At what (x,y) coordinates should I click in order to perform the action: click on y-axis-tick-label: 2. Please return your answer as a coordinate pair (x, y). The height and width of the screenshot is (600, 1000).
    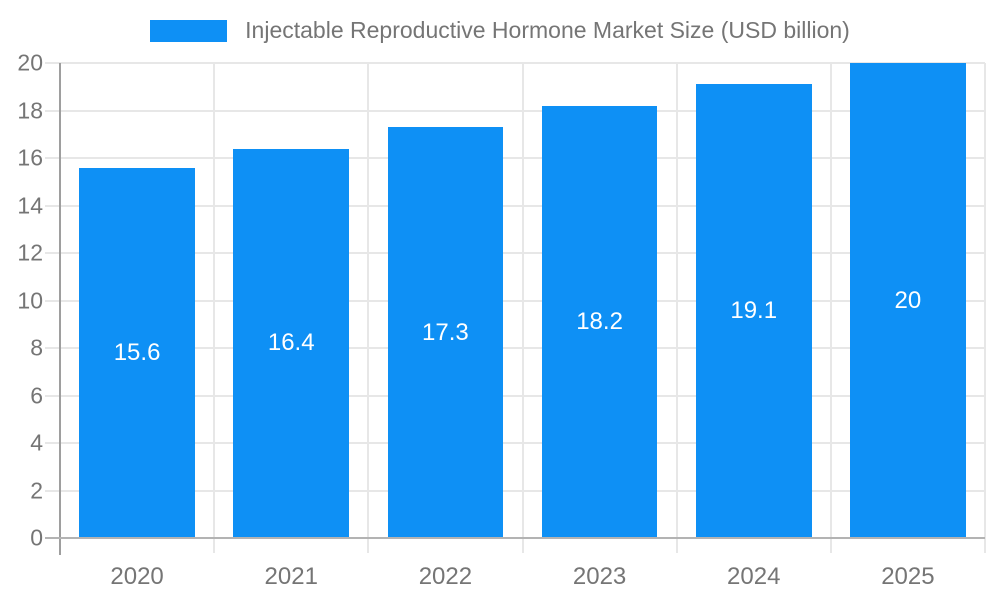
    Looking at the image, I should click on (36, 490).